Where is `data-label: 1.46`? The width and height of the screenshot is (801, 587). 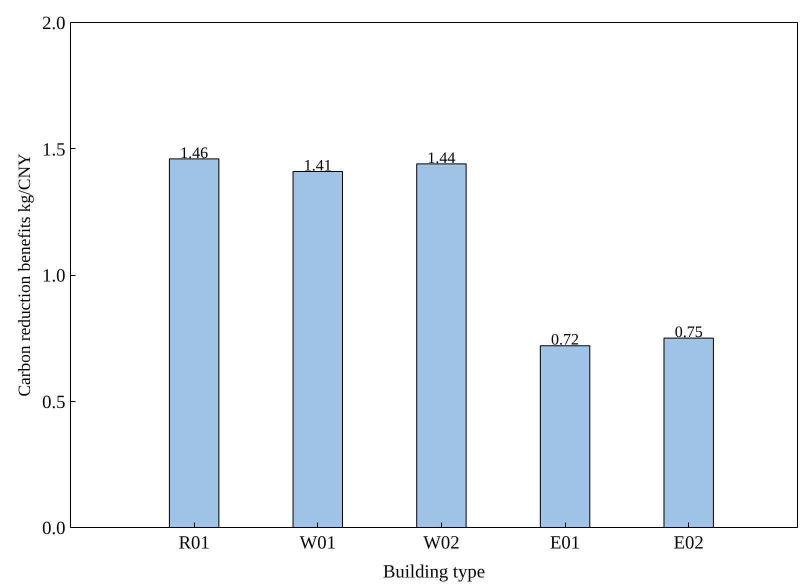 data-label: 1.46 is located at coordinates (194, 153).